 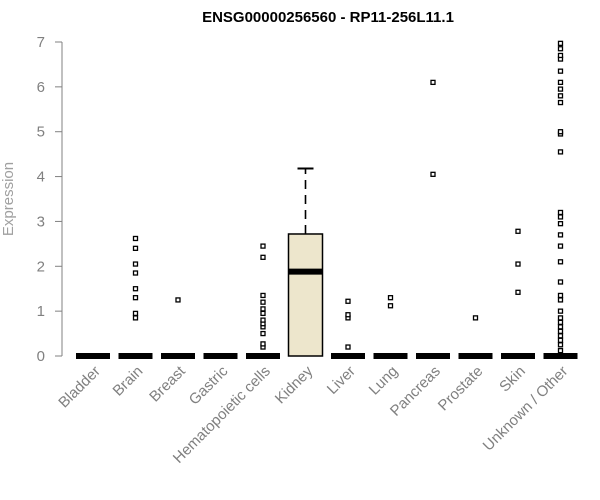 I want to click on x-tick-label: Brain, so click(x=128, y=381).